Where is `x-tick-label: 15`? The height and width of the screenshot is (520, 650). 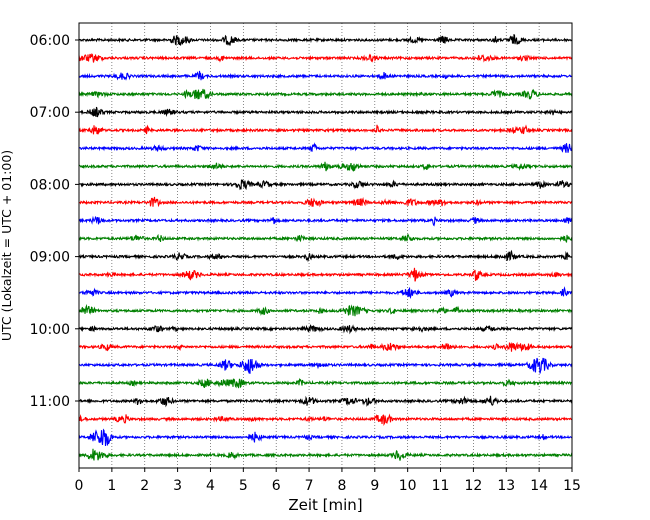
x-tick-label: 15 is located at coordinates (572, 486).